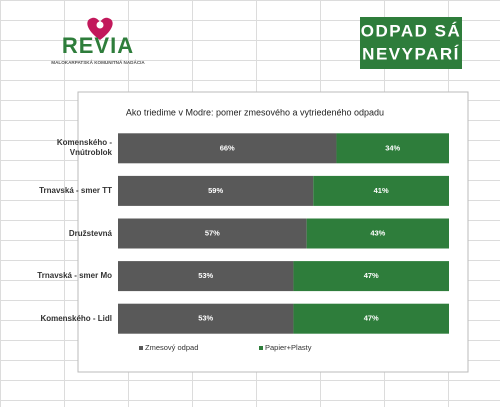  Describe the element at coordinates (411, 30) in the screenshot. I see `logo-line: ODPAD SÁ` at that location.